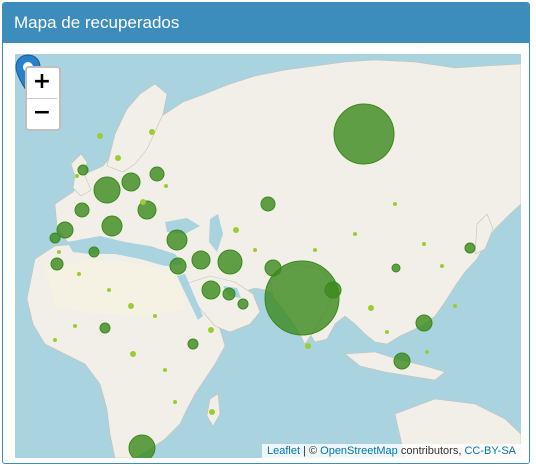 The image size is (536, 470). What do you see at coordinates (83, 170) in the screenshot?
I see `marker-uk` at bounding box center [83, 170].